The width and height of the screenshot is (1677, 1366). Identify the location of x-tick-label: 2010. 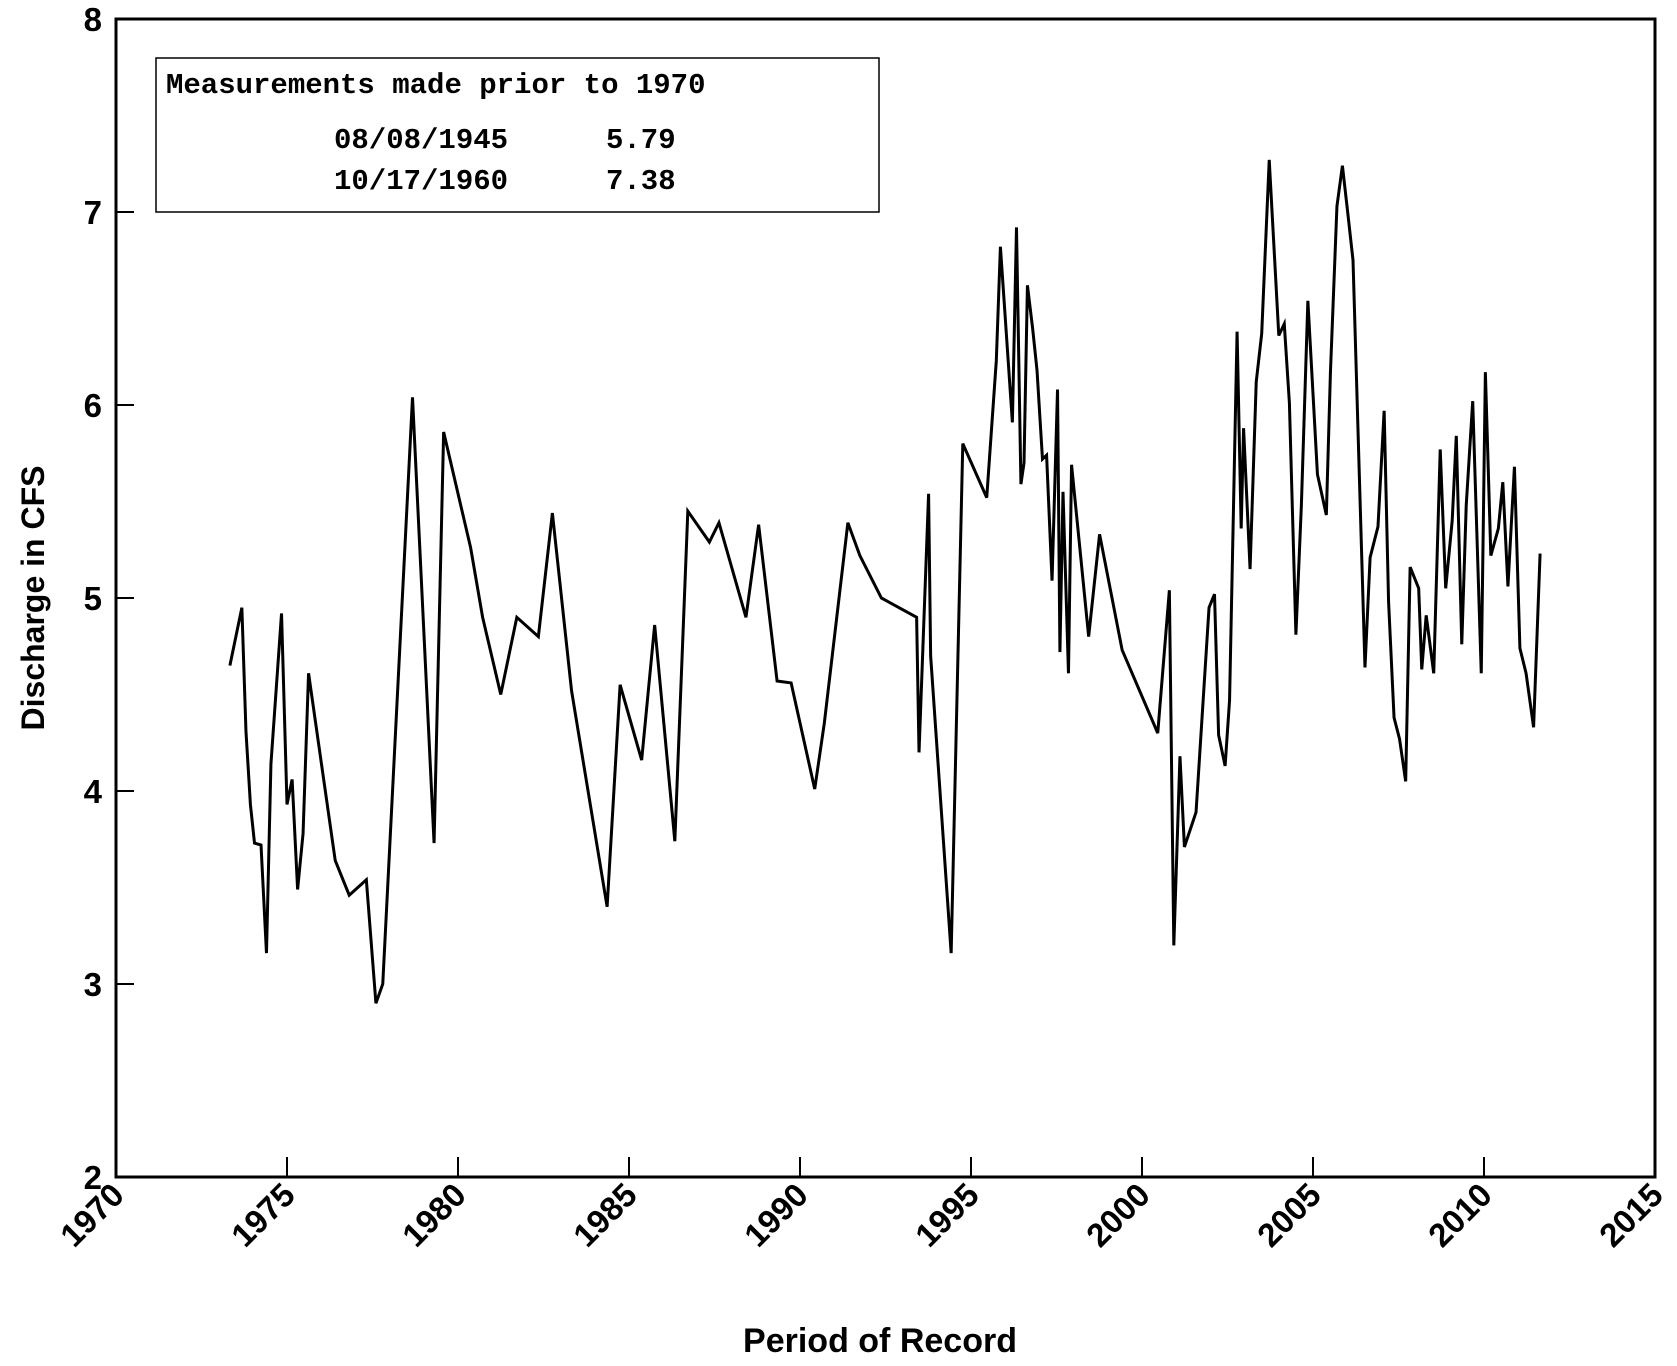
(1460, 1215).